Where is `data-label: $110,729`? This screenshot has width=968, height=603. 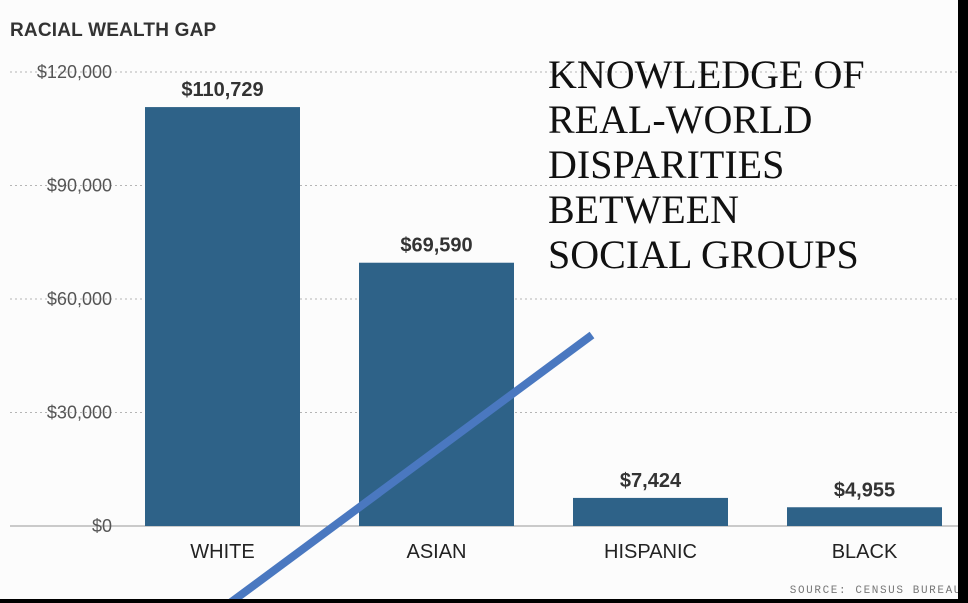
data-label: $110,729 is located at coordinates (222, 90).